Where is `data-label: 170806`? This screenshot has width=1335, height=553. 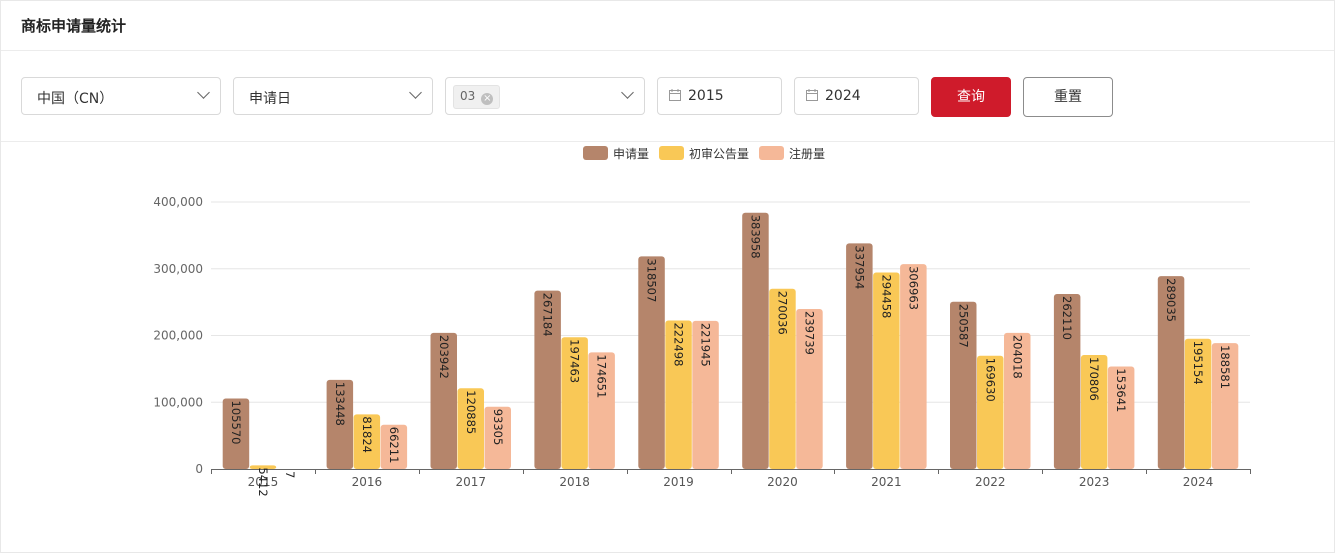
data-label: 170806 is located at coordinates (1094, 379).